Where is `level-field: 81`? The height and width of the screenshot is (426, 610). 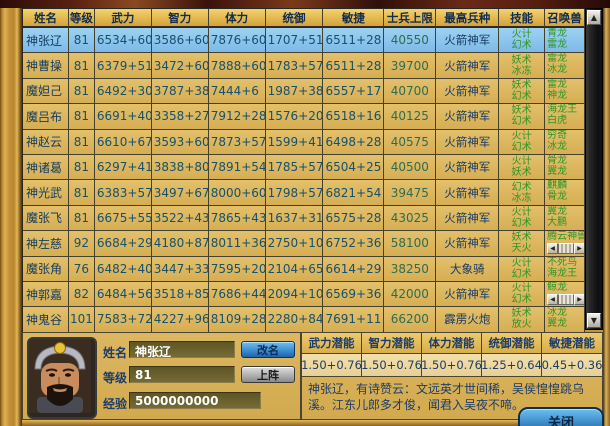 level-field: 81 is located at coordinates (182, 374).